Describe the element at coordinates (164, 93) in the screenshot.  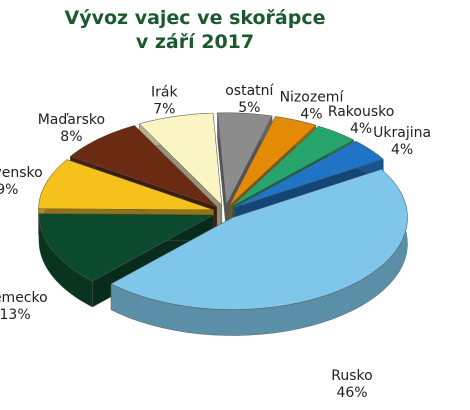
I see `slice-label: Irák` at that location.